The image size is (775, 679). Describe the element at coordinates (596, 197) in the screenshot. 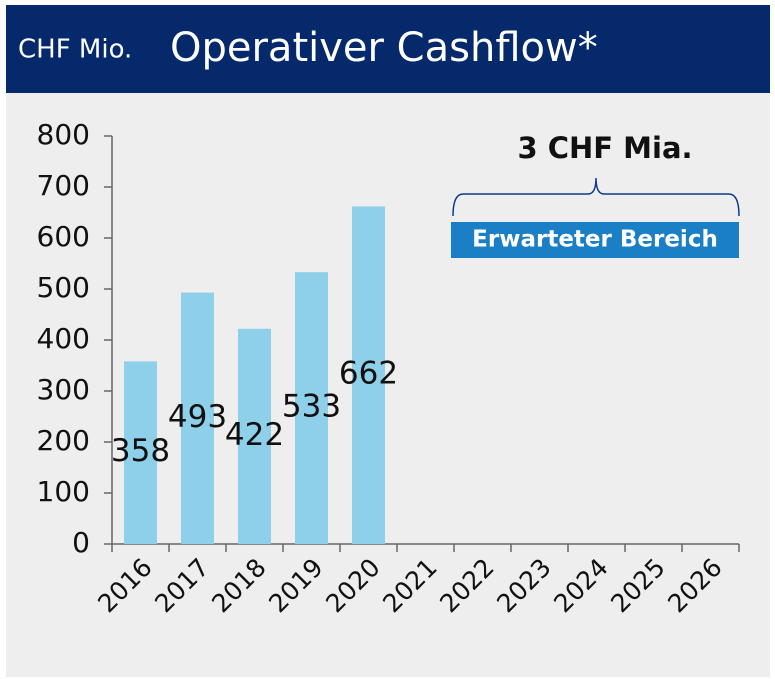

I see `brace` at that location.